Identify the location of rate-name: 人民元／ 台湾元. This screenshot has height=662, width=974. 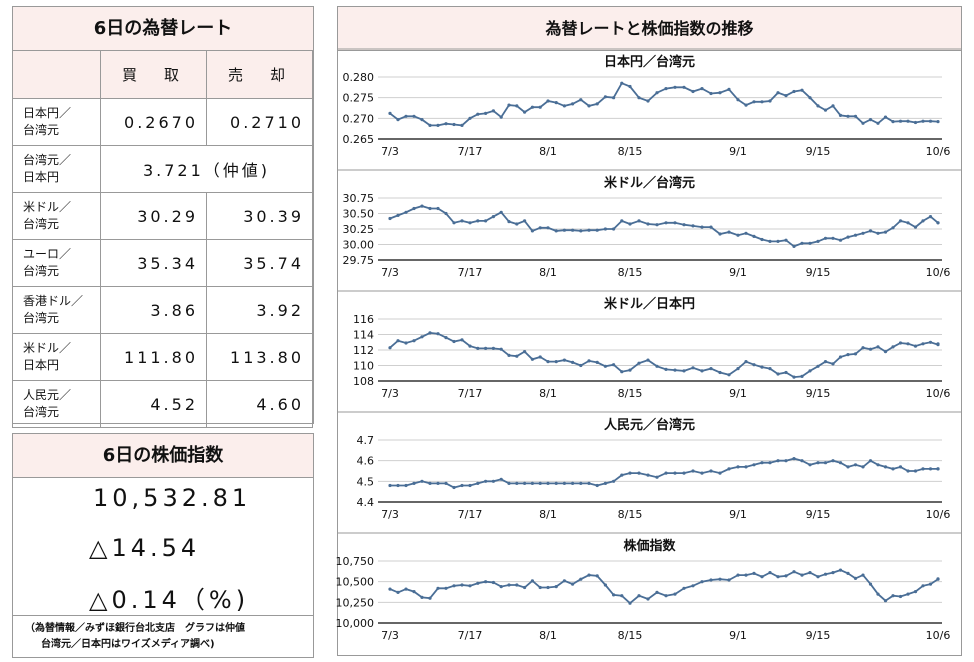
(56, 404).